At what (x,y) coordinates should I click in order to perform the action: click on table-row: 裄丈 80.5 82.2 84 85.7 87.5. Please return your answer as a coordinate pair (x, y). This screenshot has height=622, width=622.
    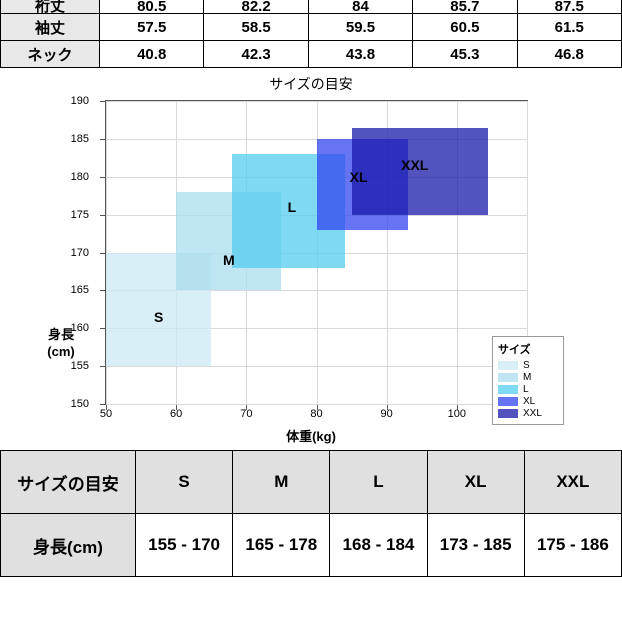
    Looking at the image, I should click on (311, 7).